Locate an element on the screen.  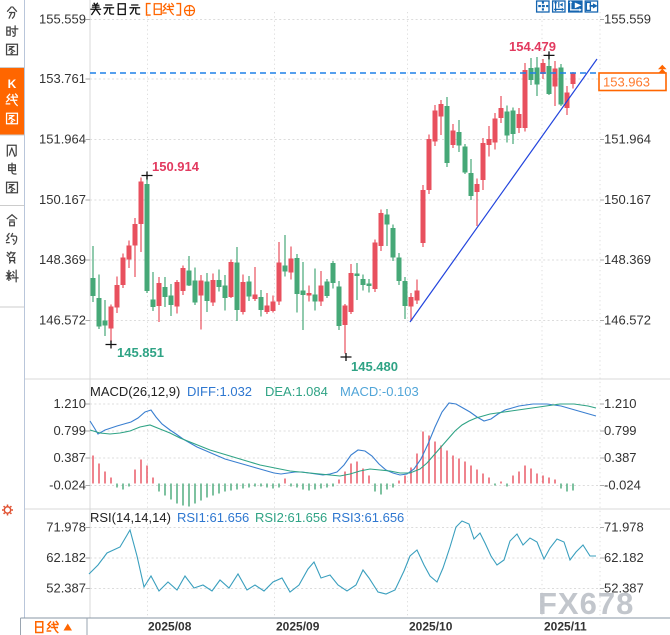
svg-text: RSI2:61.656 is located at coordinates (291, 517).